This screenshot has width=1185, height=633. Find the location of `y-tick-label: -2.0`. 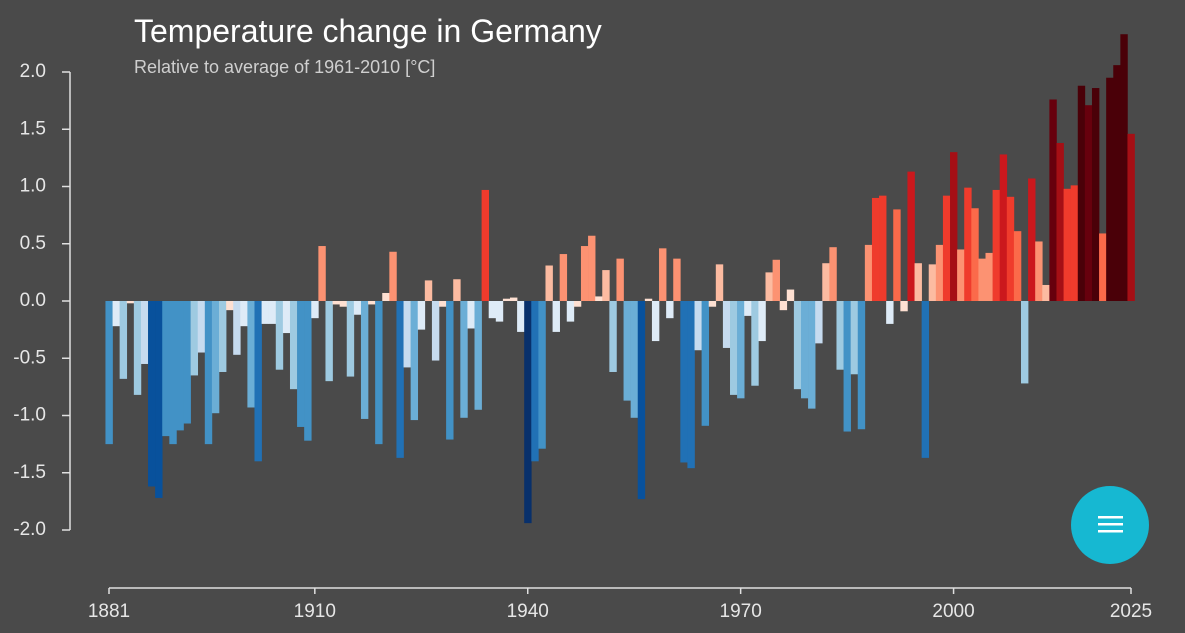

y-tick-label: -2.0 is located at coordinates (29, 529).